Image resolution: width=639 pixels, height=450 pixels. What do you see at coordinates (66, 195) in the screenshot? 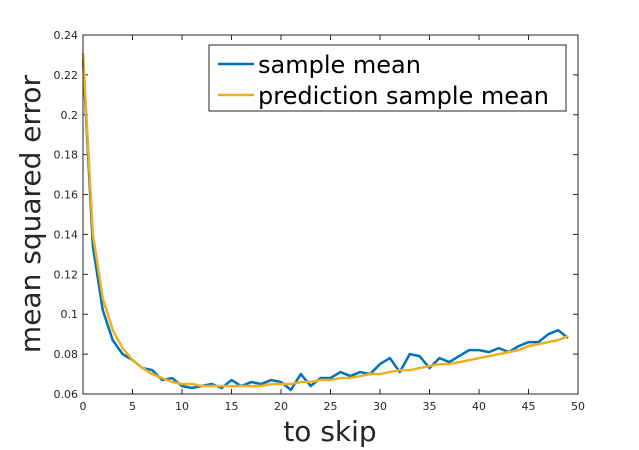
I see `y-tick-label: 0.16` at bounding box center [66, 195].